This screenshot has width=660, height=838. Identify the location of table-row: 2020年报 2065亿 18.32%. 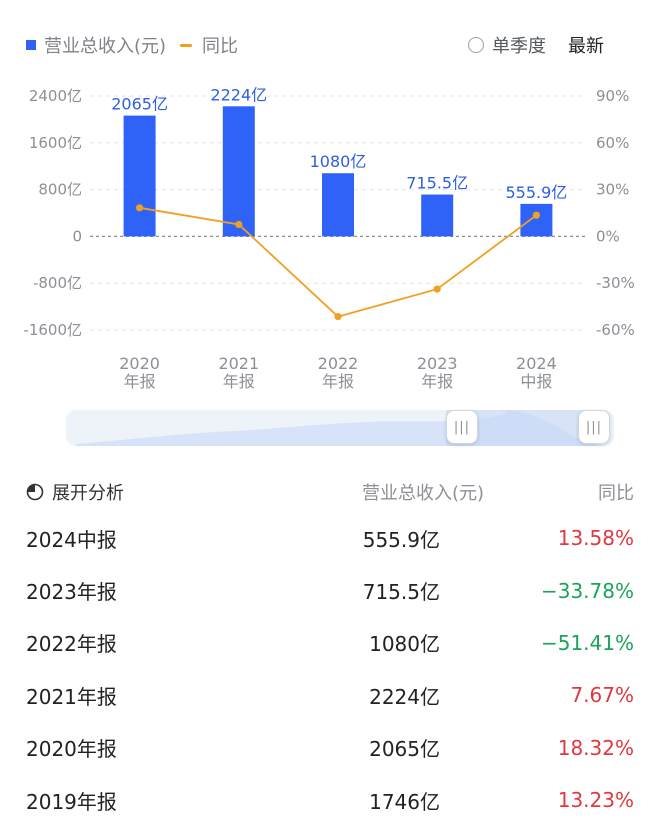
(330, 748).